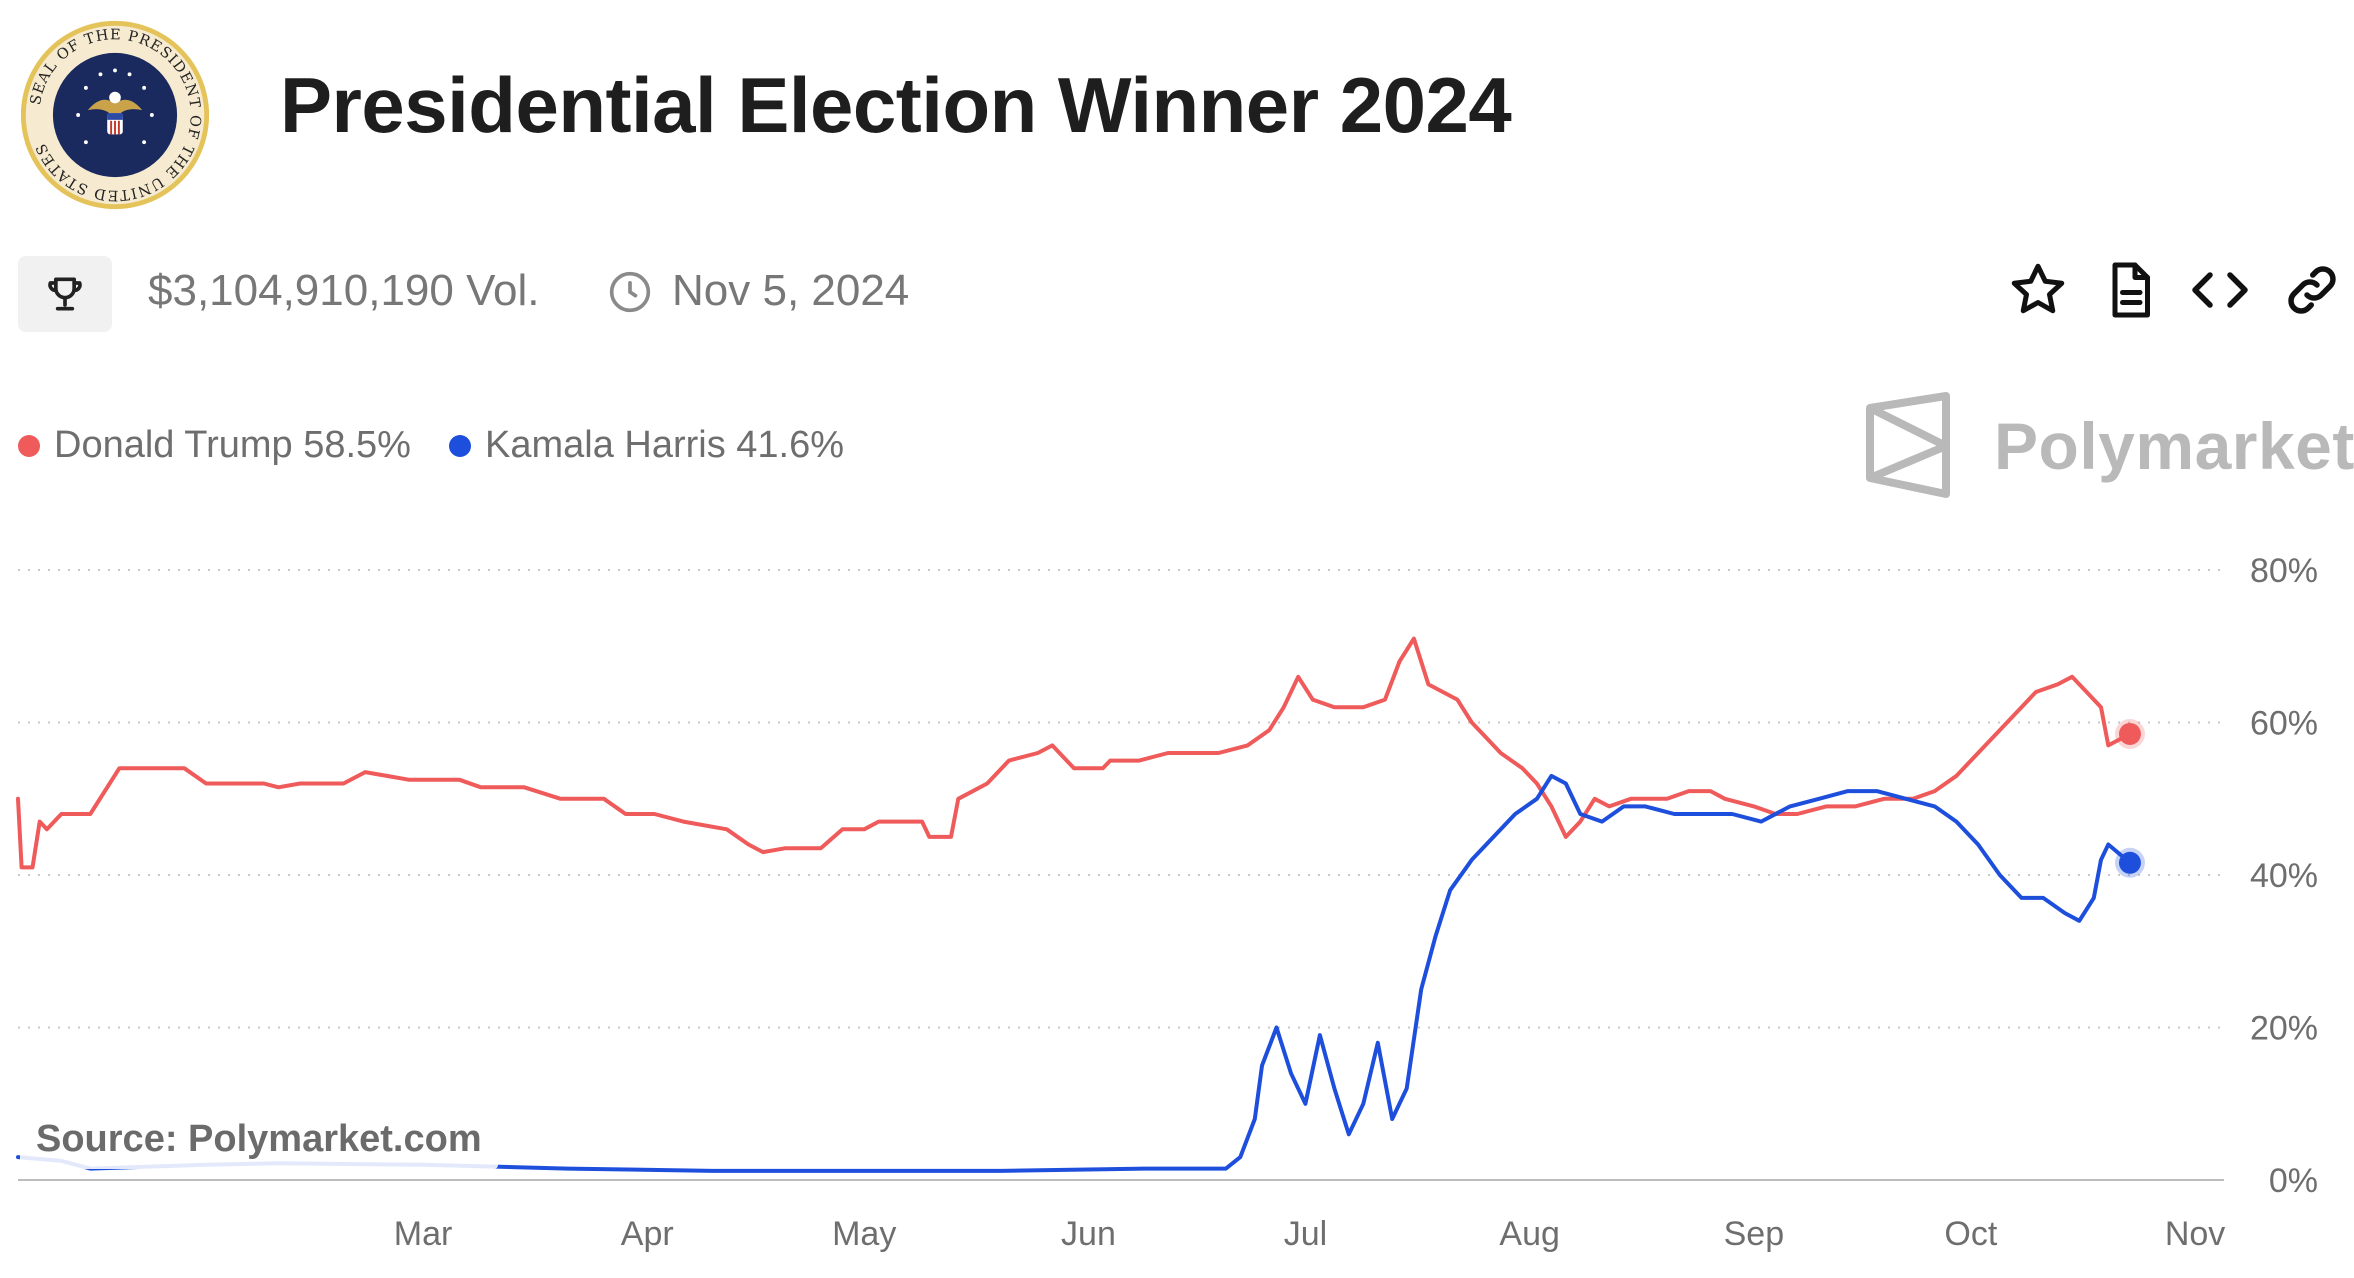 The image size is (2354, 1278). Describe the element at coordinates (647, 1234) in the screenshot. I see `x-tick-label: Apr` at that location.